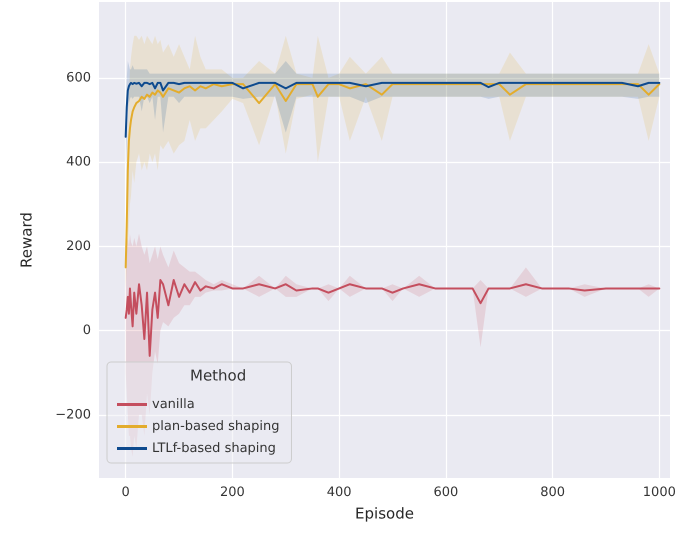 The height and width of the screenshot is (541, 682). Describe the element at coordinates (73, 414) in the screenshot. I see `y-tick-label: −200` at that location.